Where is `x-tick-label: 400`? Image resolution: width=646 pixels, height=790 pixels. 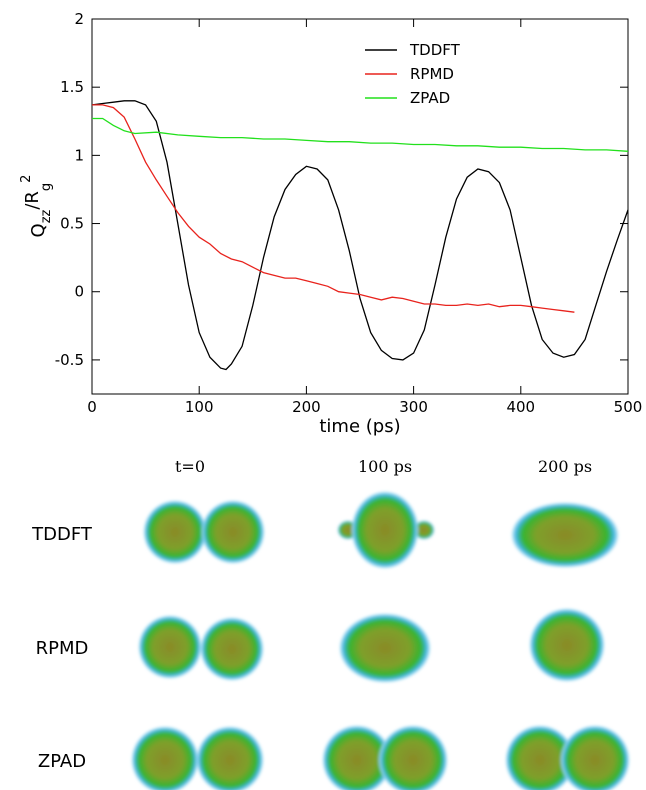 x-tick-label: 400 is located at coordinates (520, 407).